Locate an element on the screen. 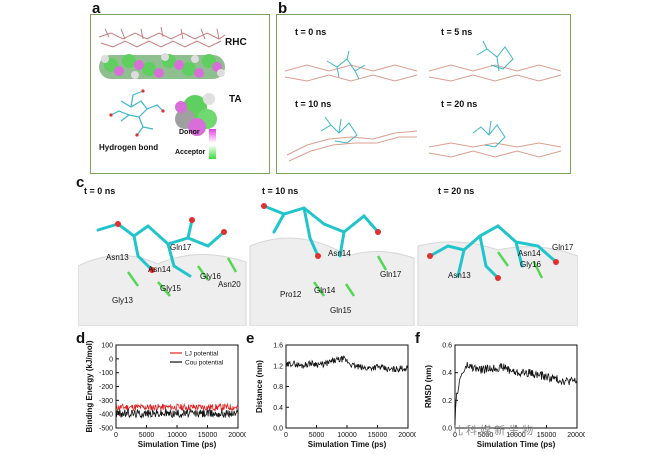 This screenshot has height=455, width=660. y-tick-label: 0 is located at coordinates (111, 359).